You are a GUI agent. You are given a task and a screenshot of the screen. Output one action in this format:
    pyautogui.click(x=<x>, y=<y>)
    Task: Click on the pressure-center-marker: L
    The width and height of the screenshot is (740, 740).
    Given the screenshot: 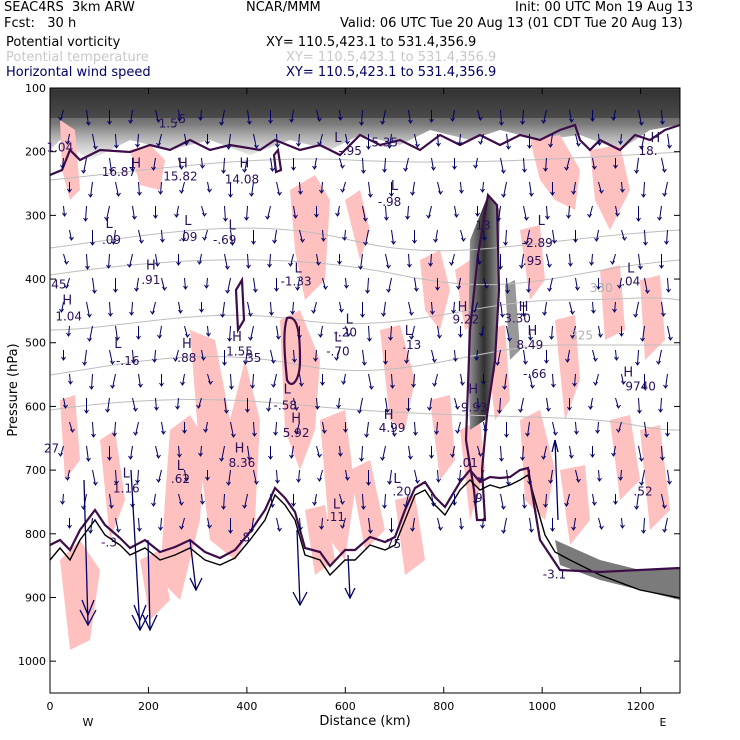 What is the action you would take?
    pyautogui.click(x=288, y=390)
    